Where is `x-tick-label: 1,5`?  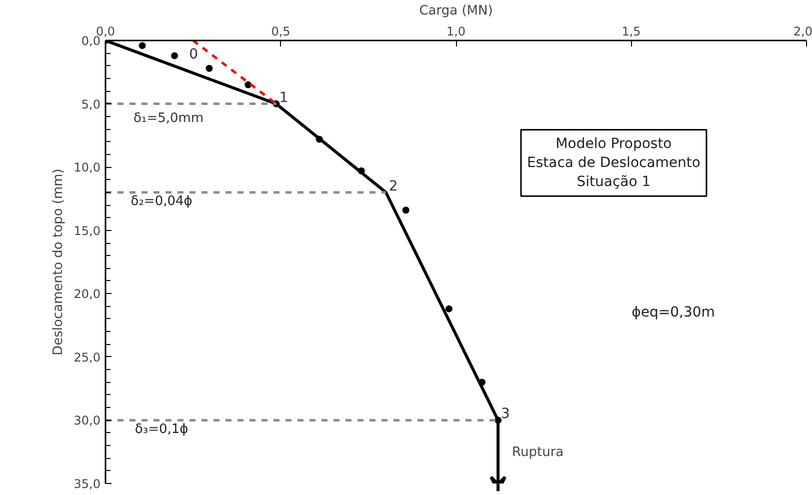
x-tick-label: 1,5 is located at coordinates (631, 31).